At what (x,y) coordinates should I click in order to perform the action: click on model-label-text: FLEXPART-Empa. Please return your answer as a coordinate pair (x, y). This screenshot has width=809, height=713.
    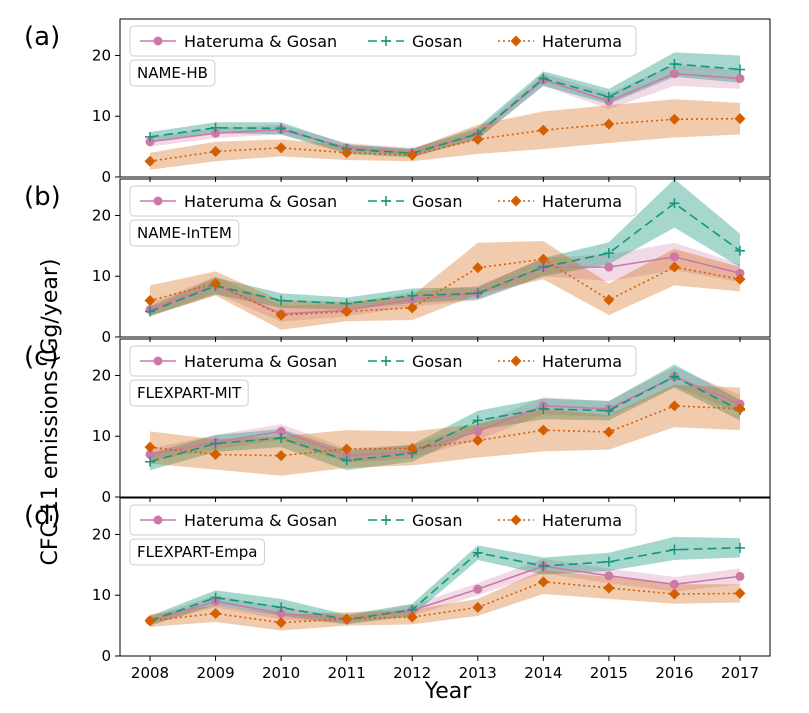
    Looking at the image, I should click on (197, 552).